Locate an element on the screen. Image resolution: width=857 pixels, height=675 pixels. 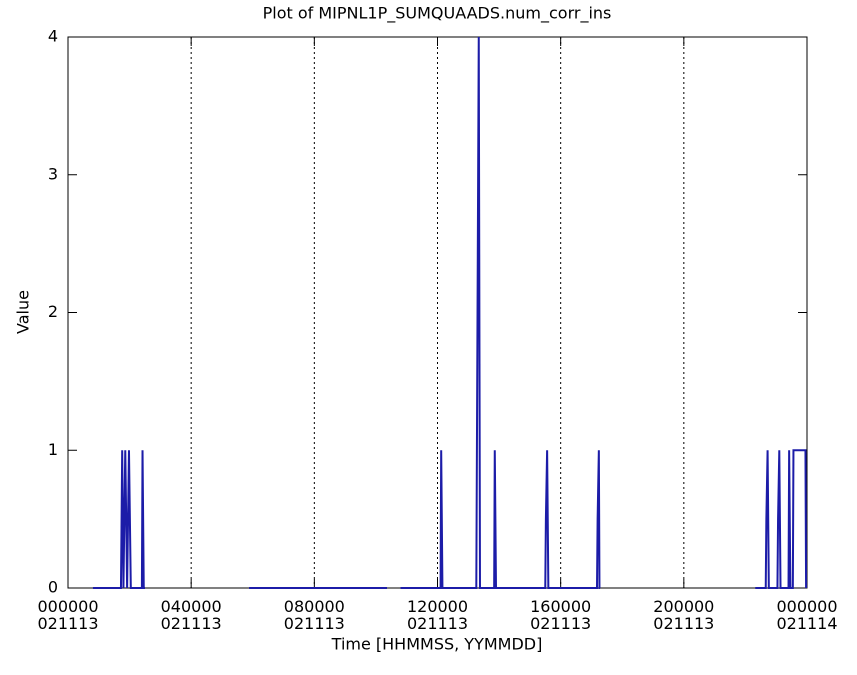
x-tick-label-line: 160000 is located at coordinates (560, 606).